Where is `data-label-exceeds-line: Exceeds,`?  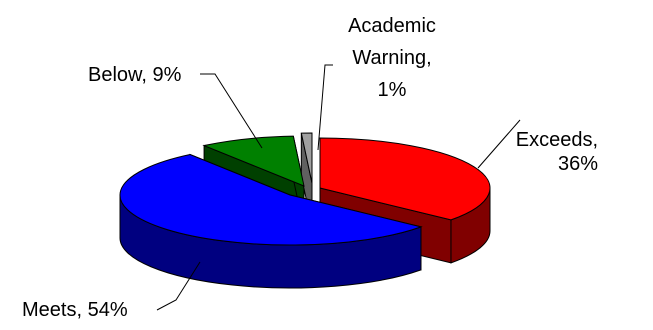 data-label-exceeds-line: Exceeds, is located at coordinates (557, 140).